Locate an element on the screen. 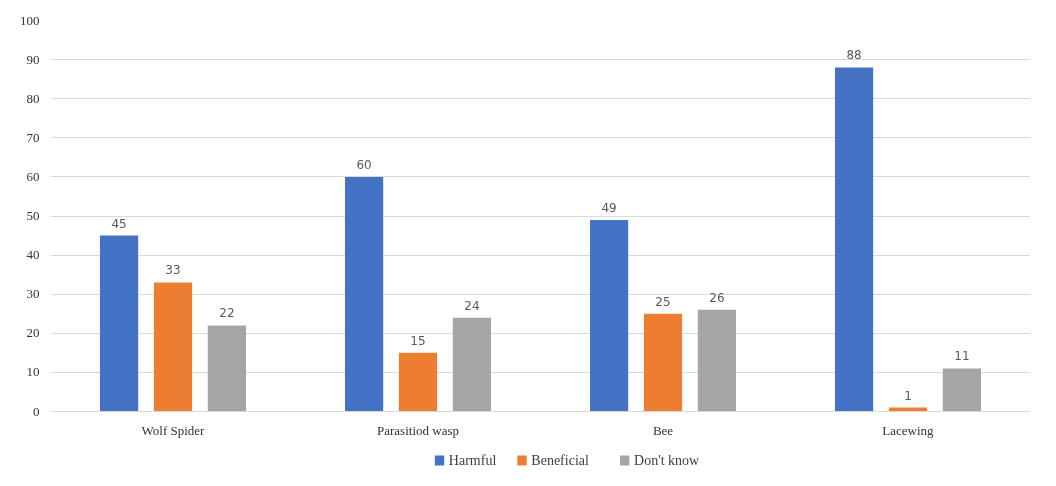 The height and width of the screenshot is (486, 1056). data-label: 33 is located at coordinates (173, 270).